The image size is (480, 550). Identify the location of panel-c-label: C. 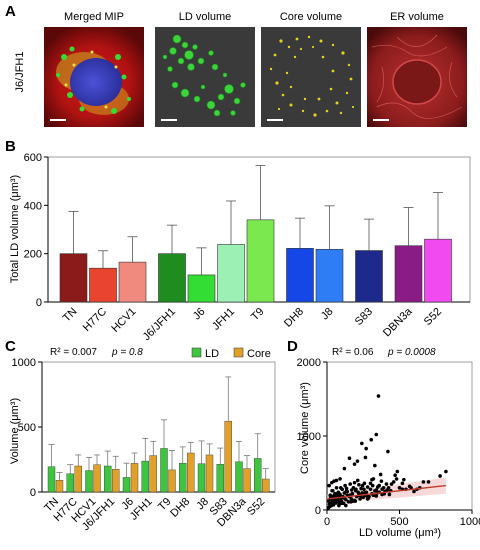
(10, 346).